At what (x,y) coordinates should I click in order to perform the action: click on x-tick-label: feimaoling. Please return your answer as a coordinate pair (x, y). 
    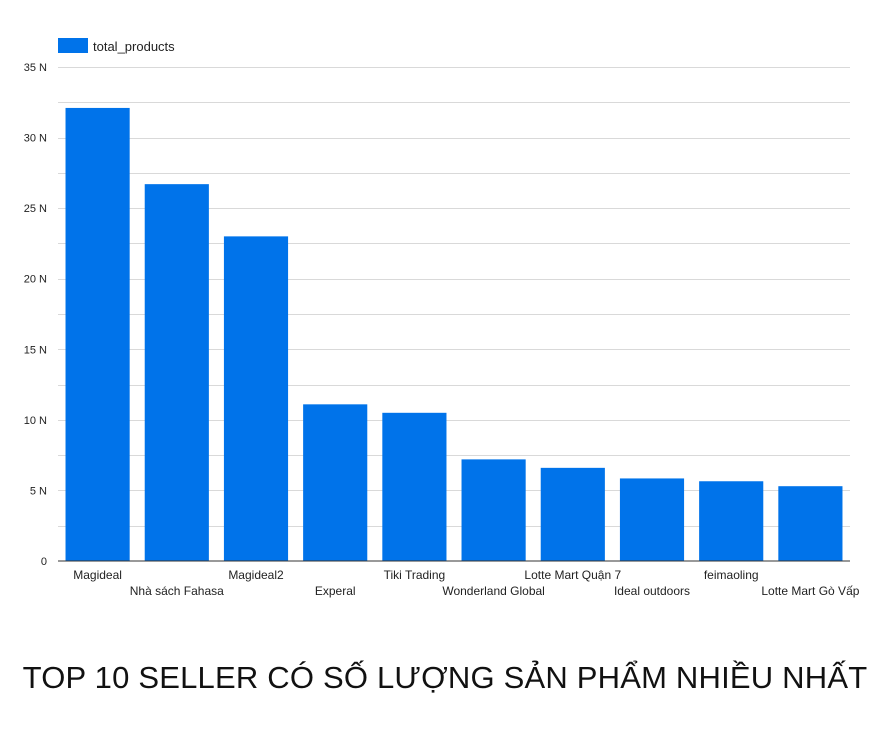
    Looking at the image, I should click on (731, 575).